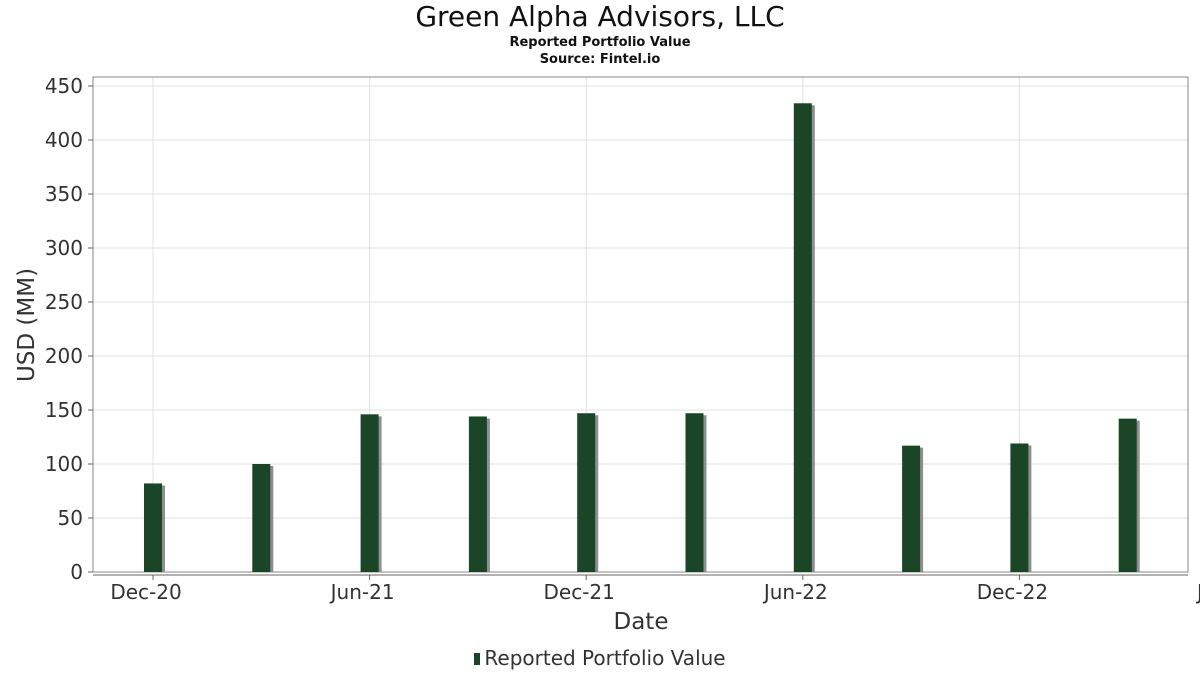  What do you see at coordinates (605, 658) in the screenshot?
I see `legend-label: Reported Portfolio Value` at bounding box center [605, 658].